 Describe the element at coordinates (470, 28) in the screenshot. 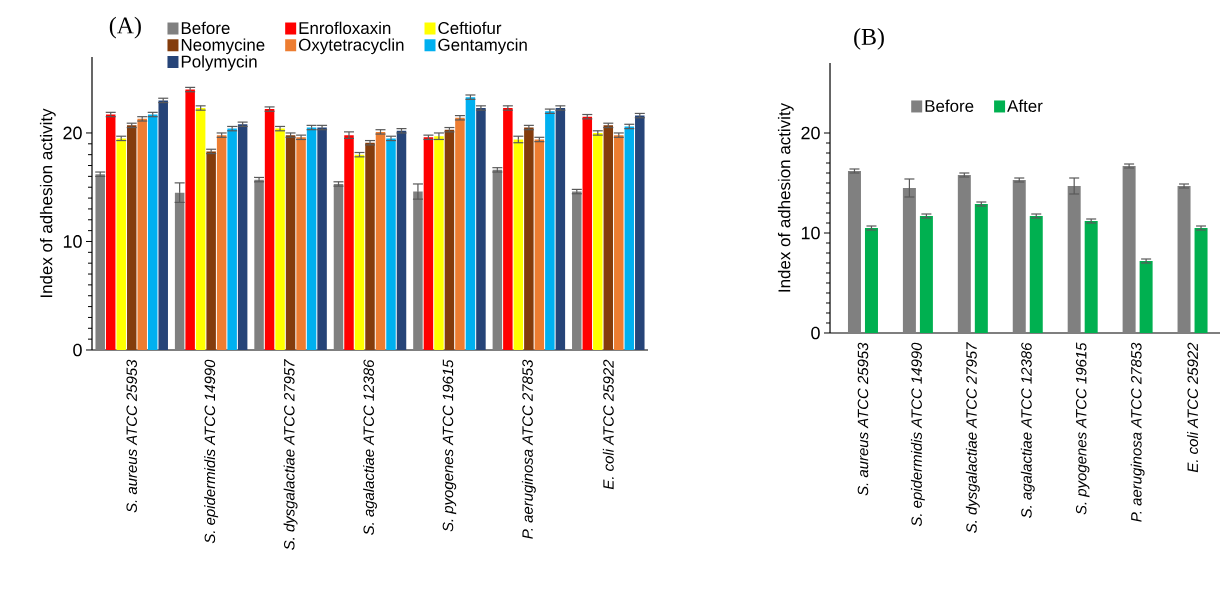

I see `legend-label: Ceftiofur` at that location.